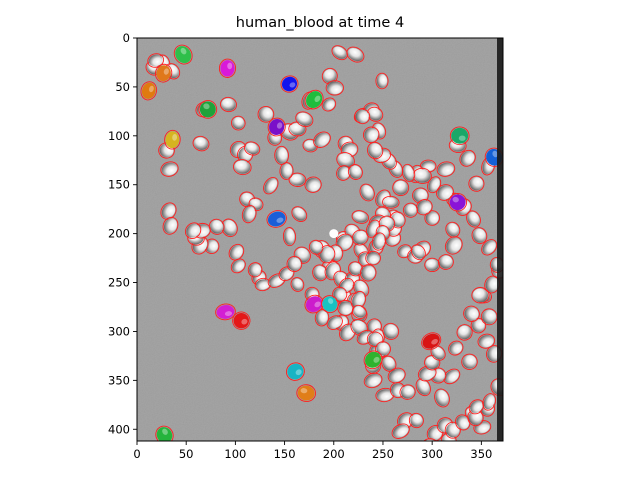  Describe the element at coordinates (285, 454) in the screenshot. I see `x-tick-label: 150` at that location.